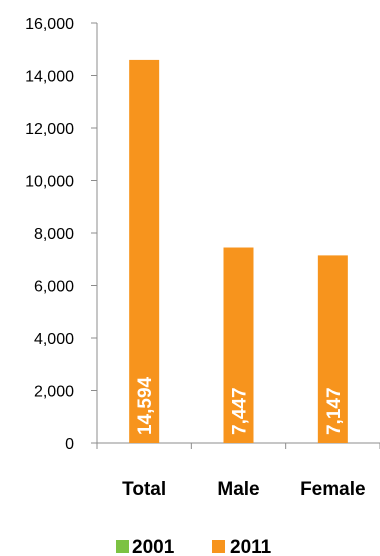 The width and height of the screenshot is (380, 556). Describe the element at coordinates (54, 287) in the screenshot. I see `y-tick-label: 6,000` at that location.